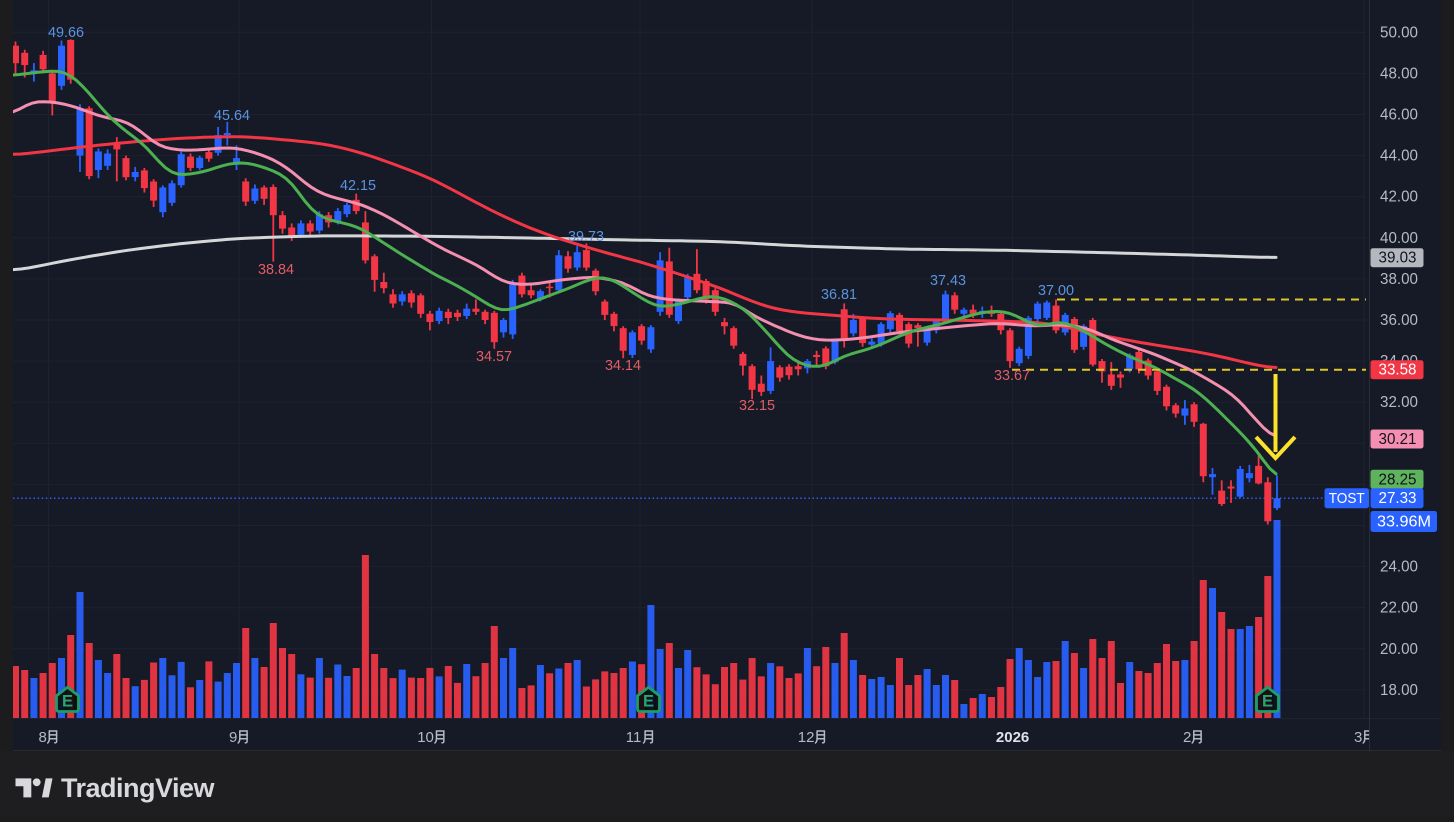  What do you see at coordinates (757, 405) in the screenshot?
I see `svg-text: 32.15` at bounding box center [757, 405].